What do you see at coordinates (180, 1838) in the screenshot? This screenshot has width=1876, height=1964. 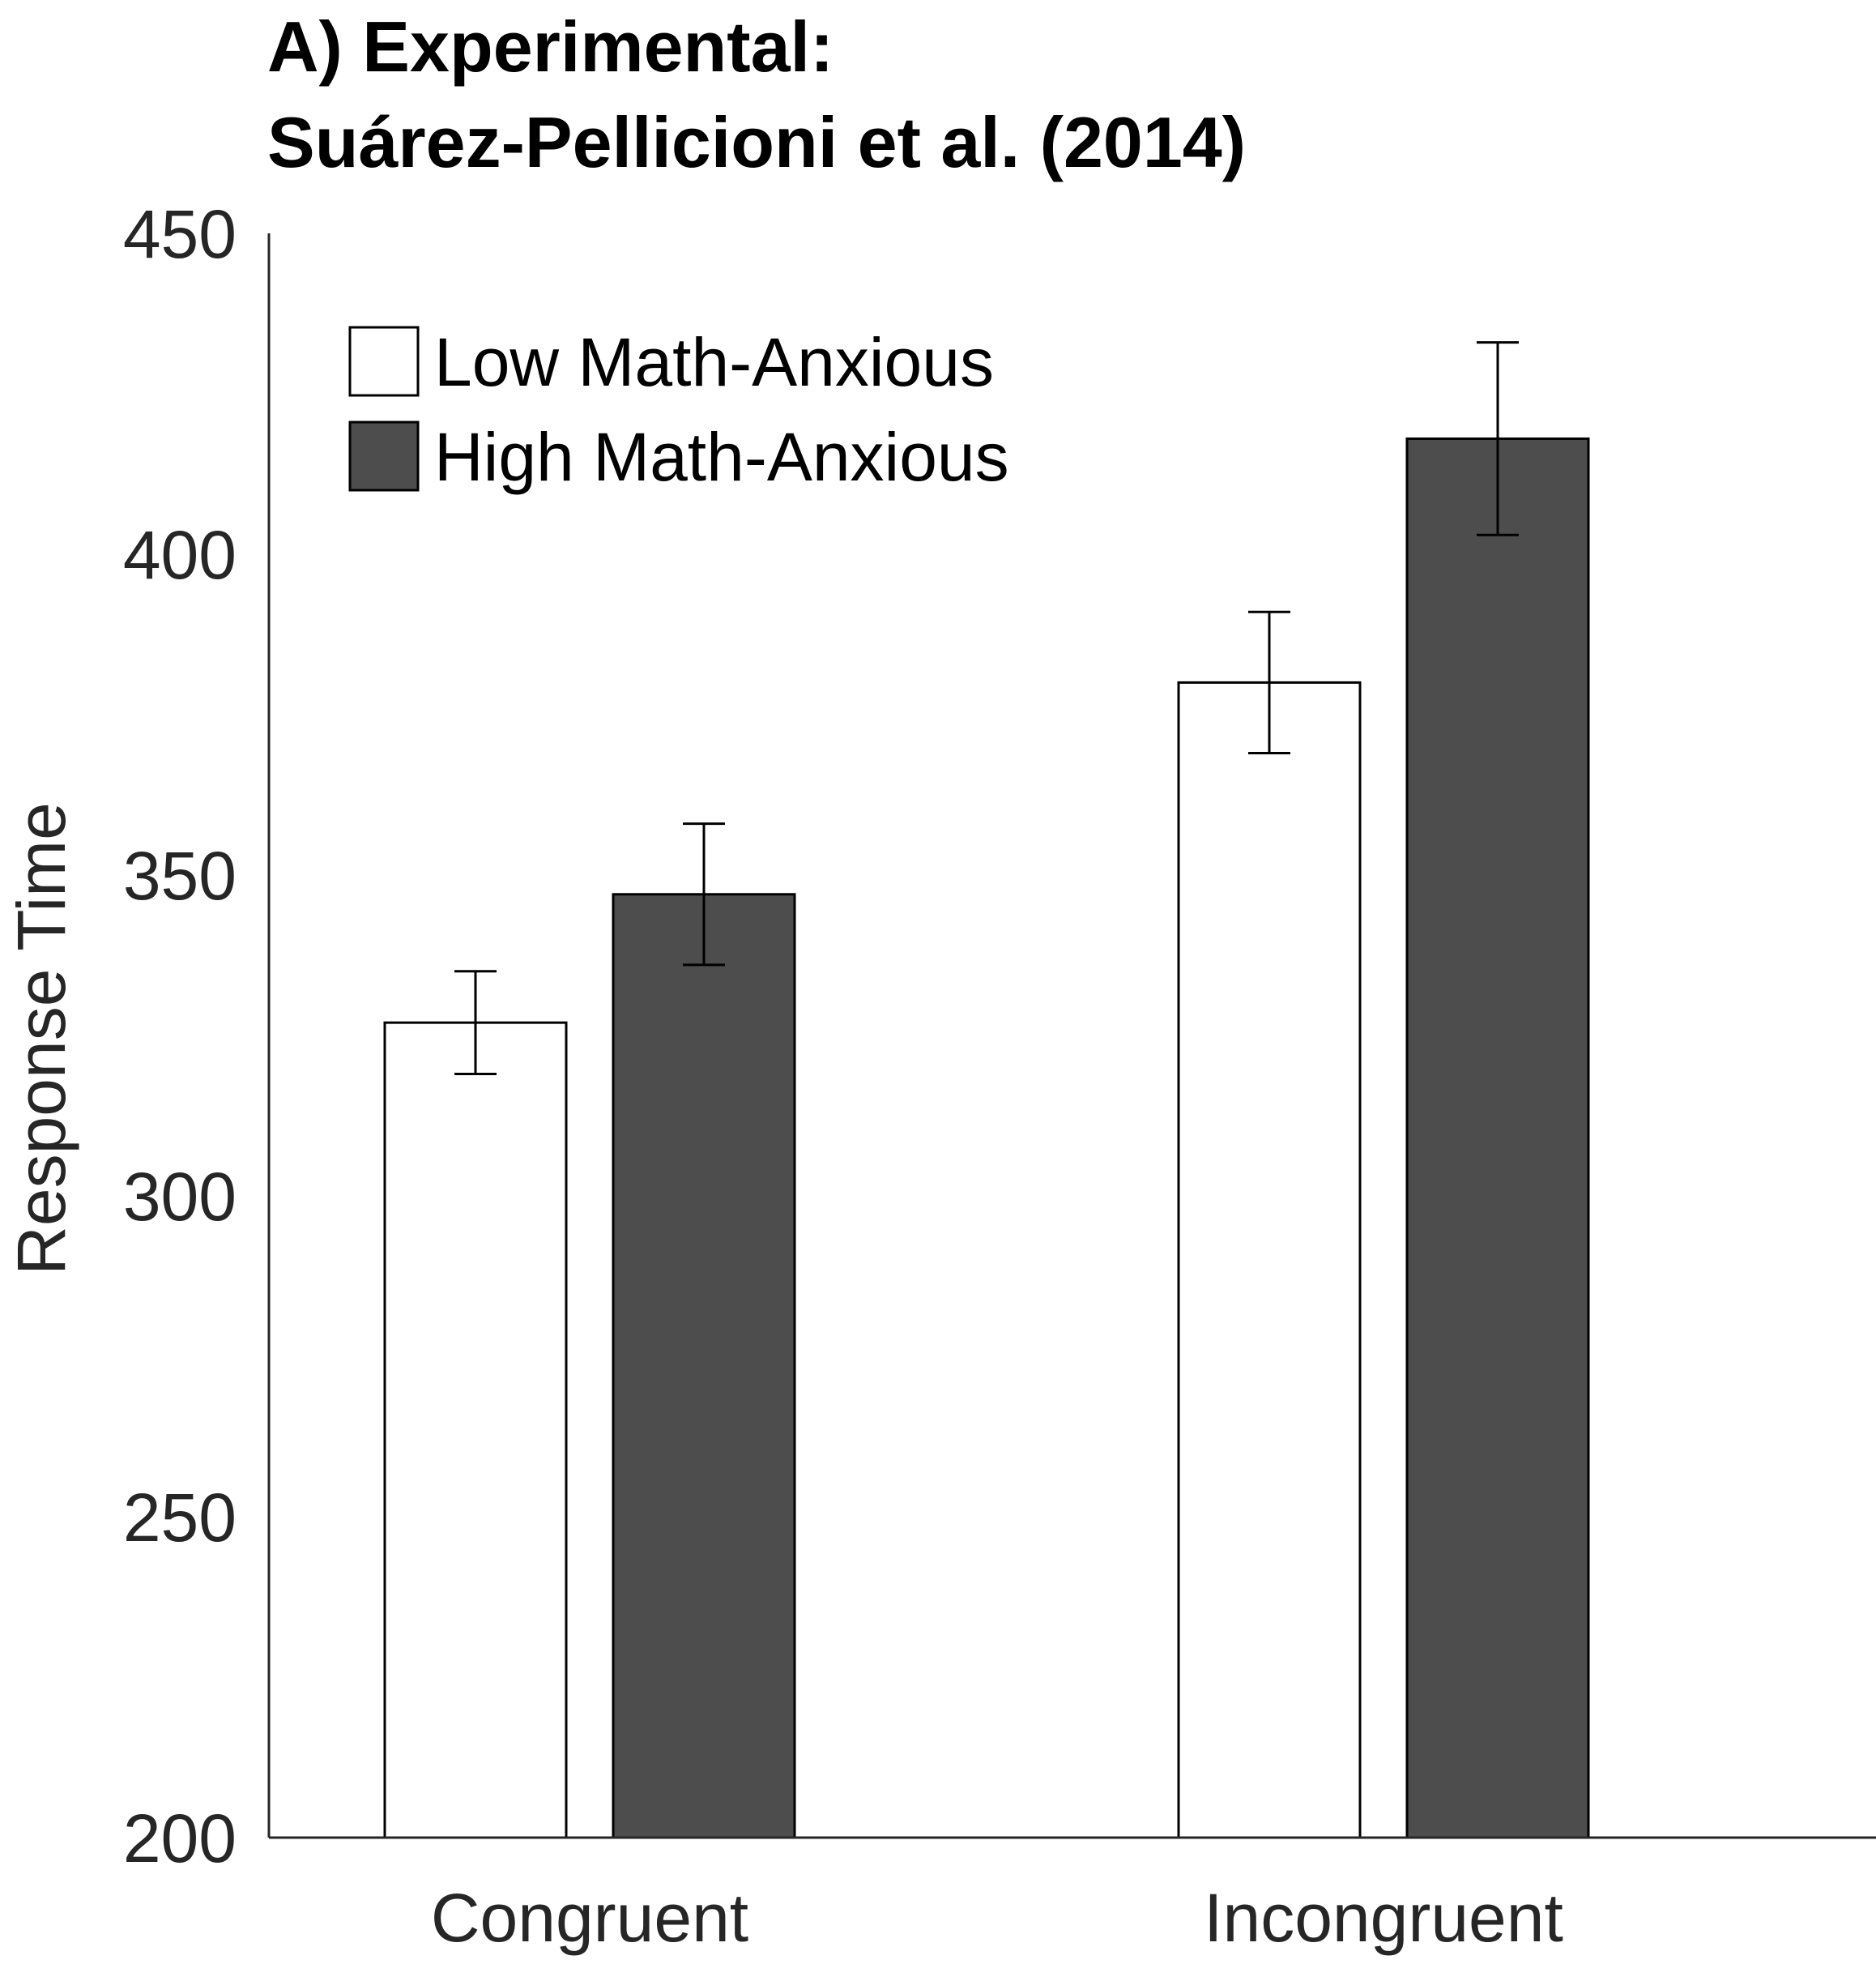 I see `y-tick-label: 200` at bounding box center [180, 1838].